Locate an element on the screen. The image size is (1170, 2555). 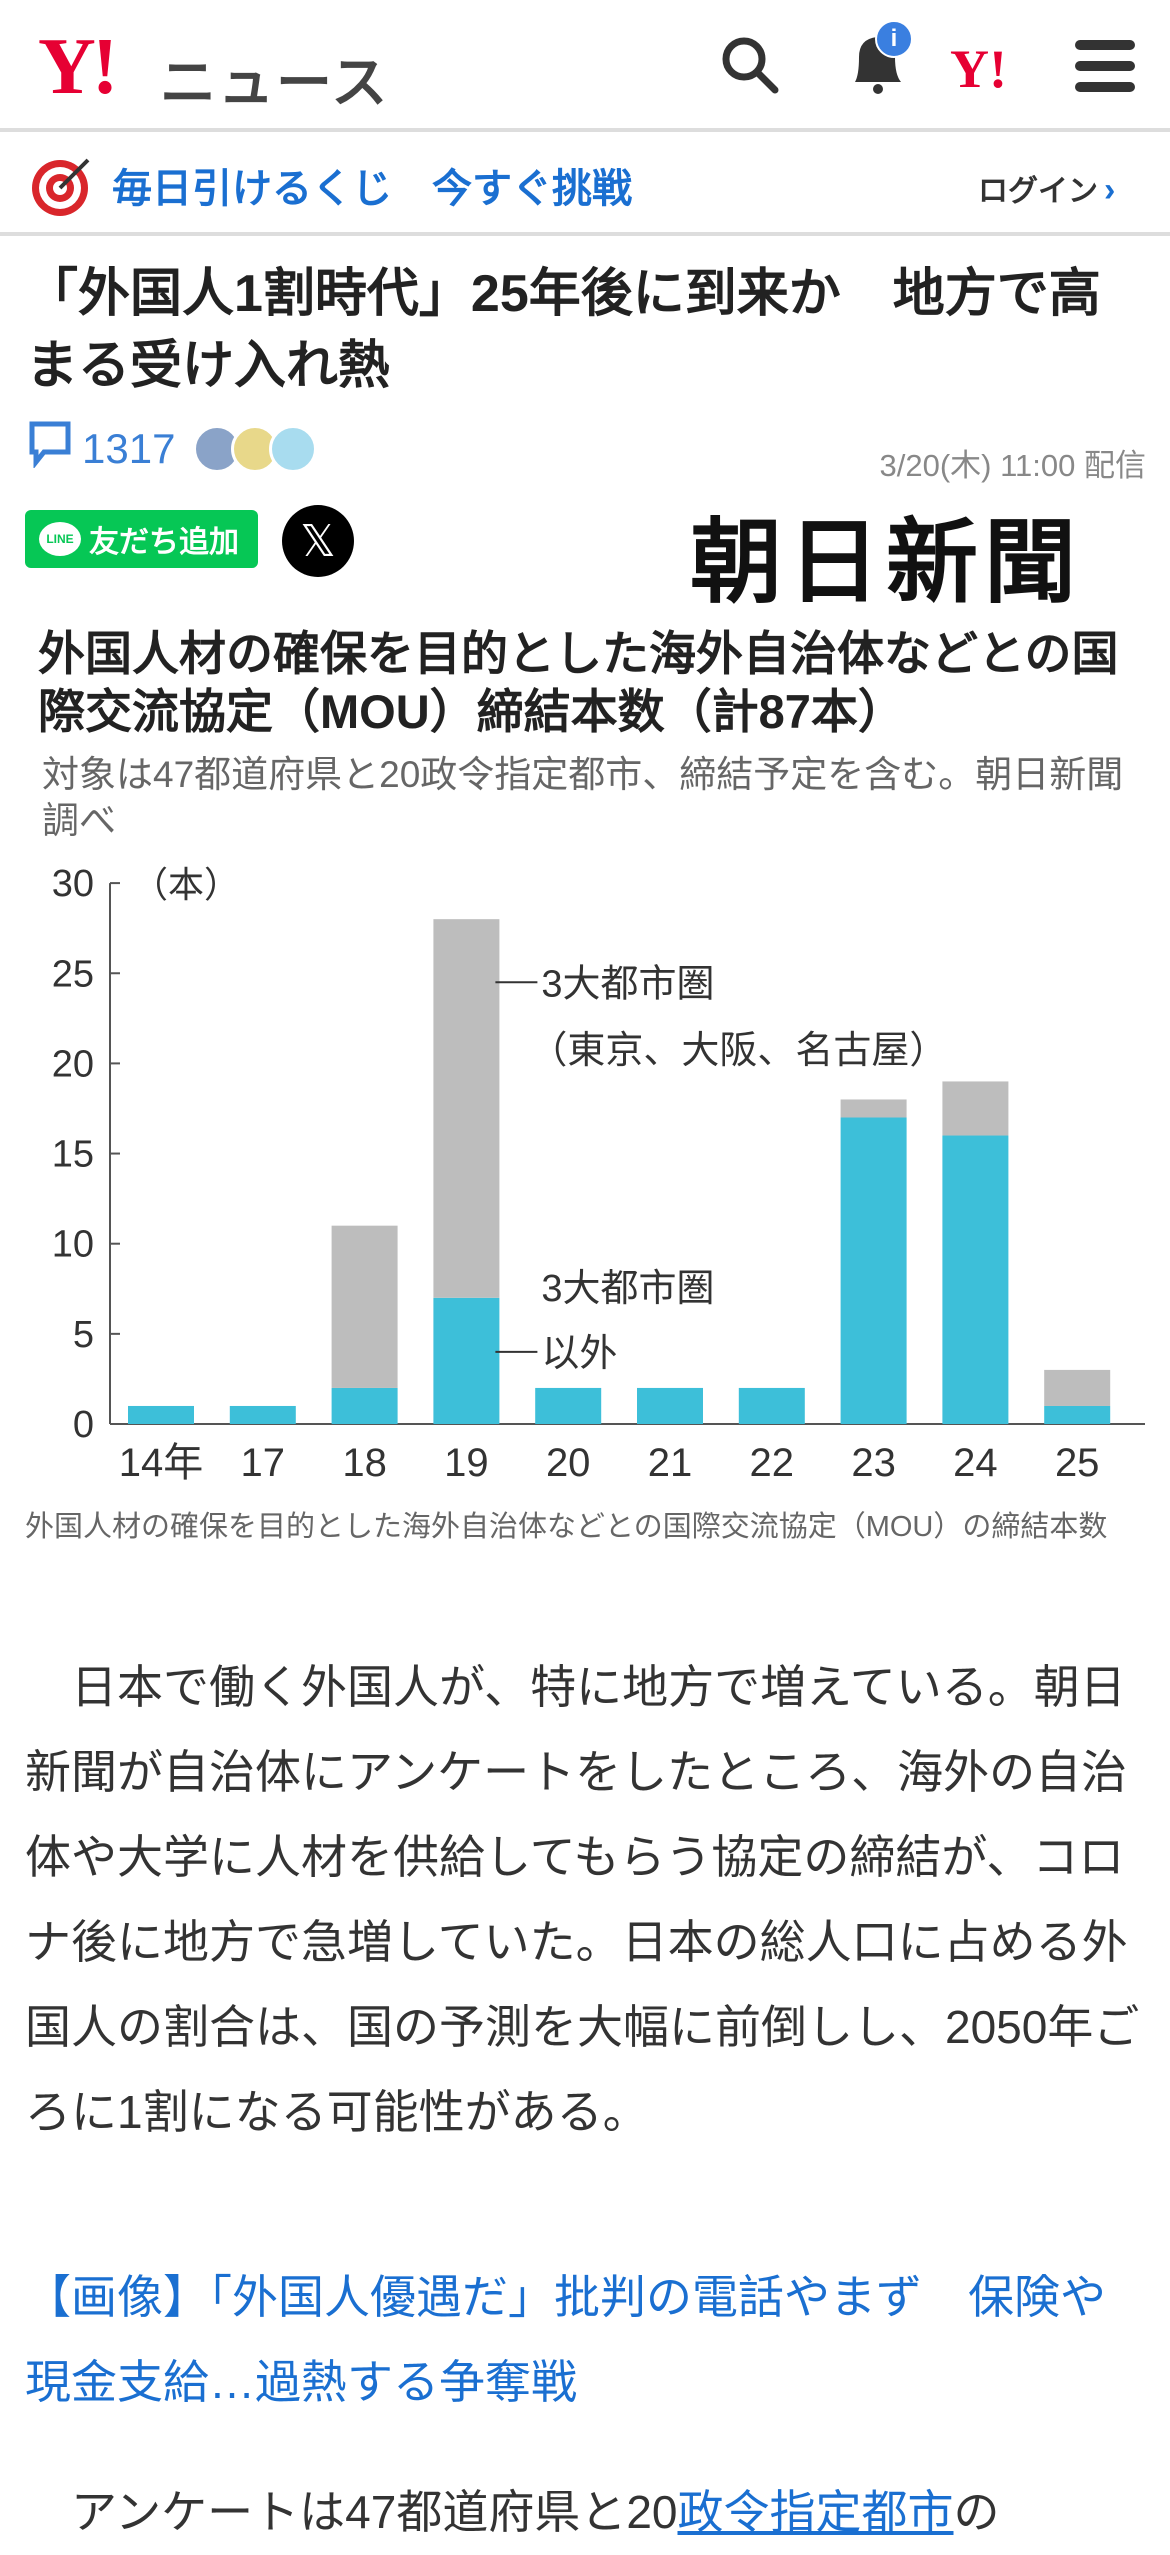
target-icon is located at coordinates (62, 188).